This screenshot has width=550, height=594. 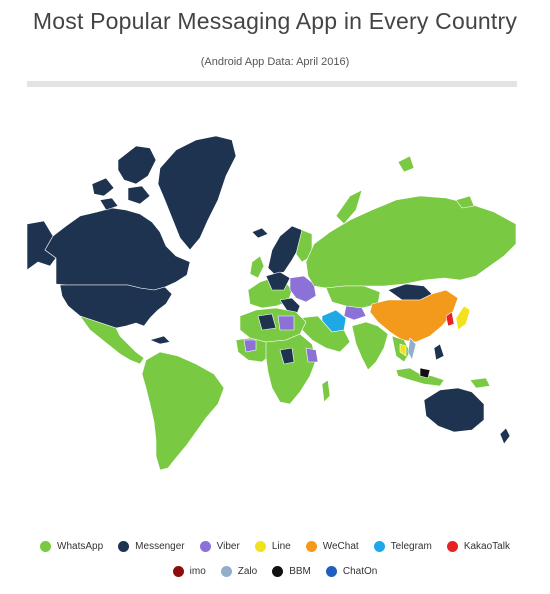 I want to click on region-indonesia-bbm, so click(x=425, y=373).